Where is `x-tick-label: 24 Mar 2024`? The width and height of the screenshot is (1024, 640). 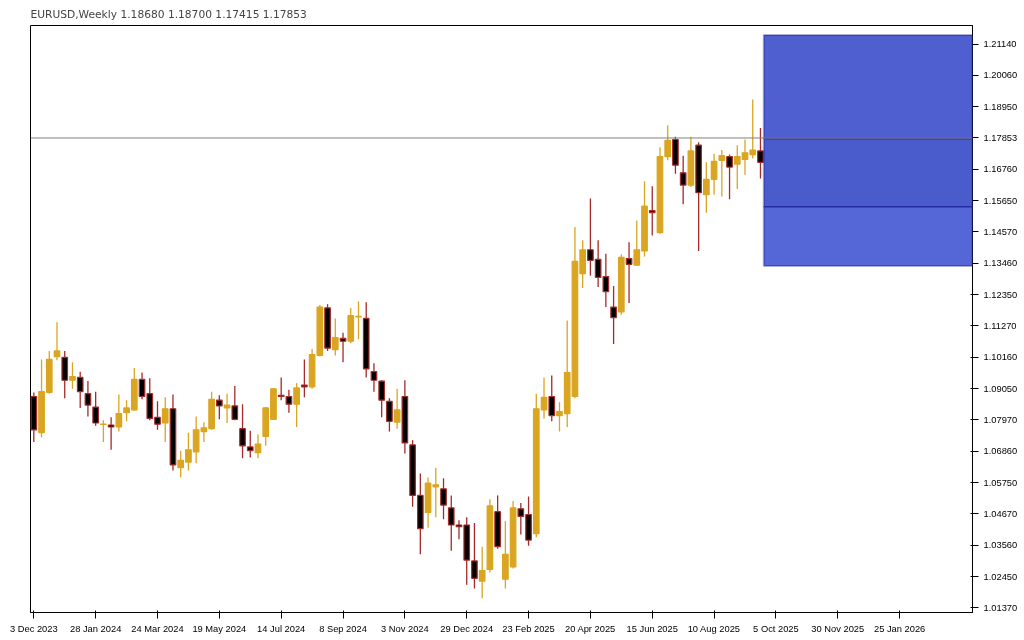 x-tick-label: 24 Mar 2024 is located at coordinates (157, 628).